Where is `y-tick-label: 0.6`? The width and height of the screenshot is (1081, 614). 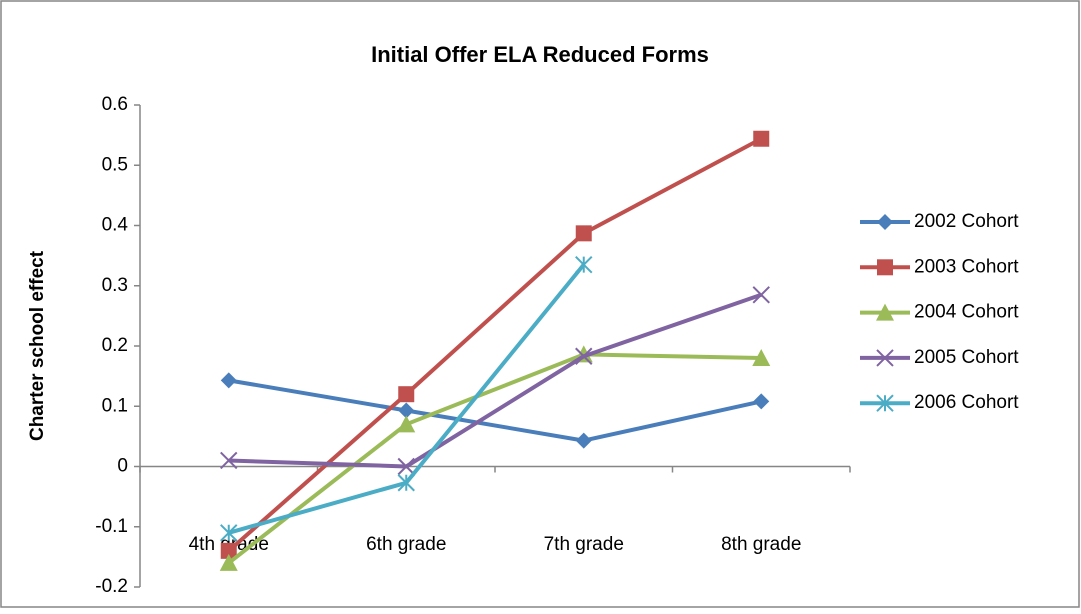
y-tick-label: 0.6 is located at coordinates (115, 104).